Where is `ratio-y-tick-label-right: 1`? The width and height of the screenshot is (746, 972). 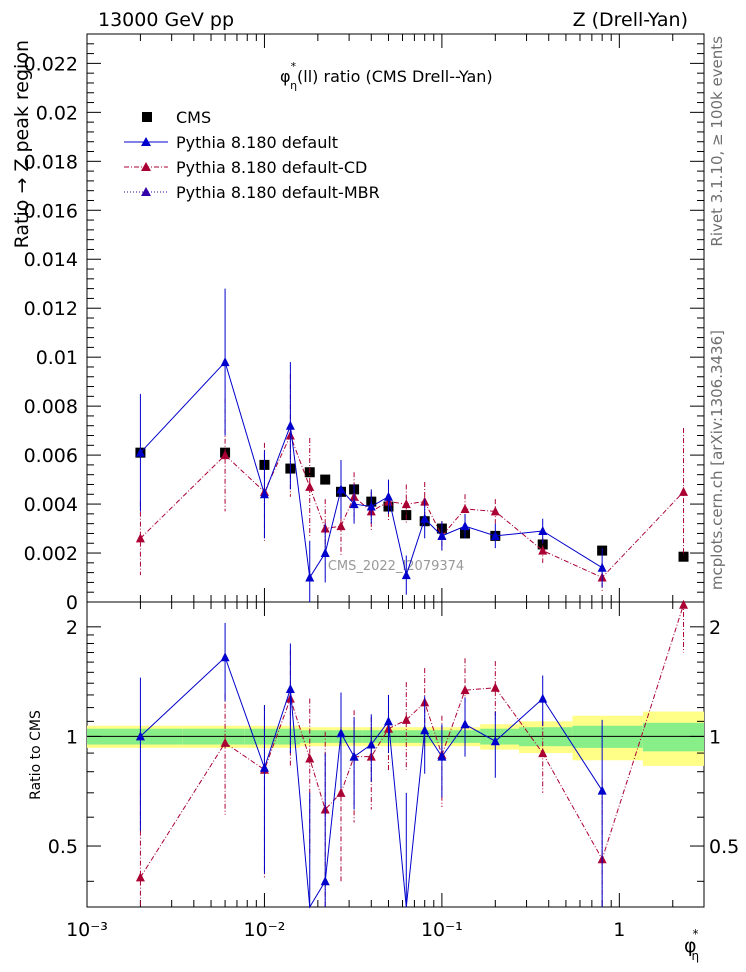 ratio-y-tick-label-right: 1 is located at coordinates (715, 737).